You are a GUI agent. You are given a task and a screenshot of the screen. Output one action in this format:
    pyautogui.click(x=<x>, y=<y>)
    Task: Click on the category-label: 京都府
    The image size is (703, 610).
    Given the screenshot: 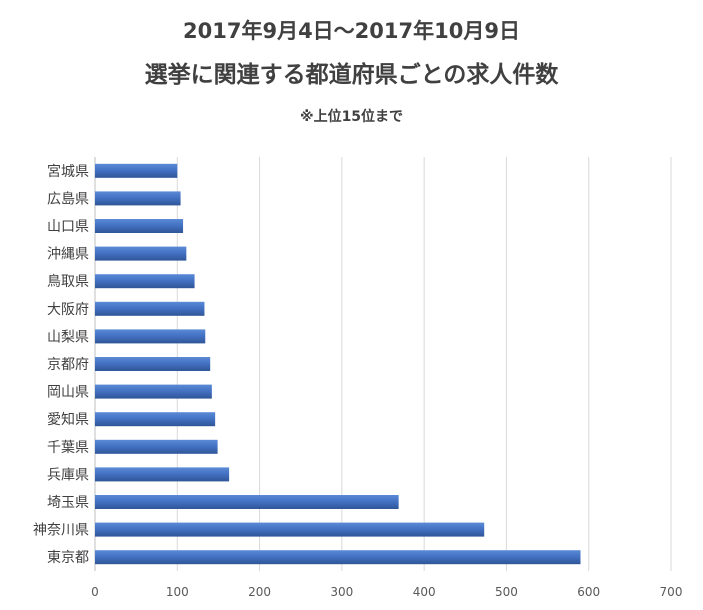 What is the action you would take?
    pyautogui.click(x=68, y=365)
    